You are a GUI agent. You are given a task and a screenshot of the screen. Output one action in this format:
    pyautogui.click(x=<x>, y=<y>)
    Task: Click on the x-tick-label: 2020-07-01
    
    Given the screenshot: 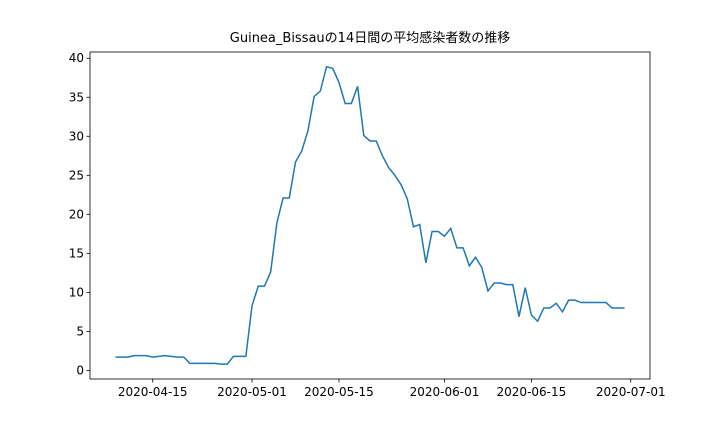 What is the action you would take?
    pyautogui.click(x=631, y=392)
    